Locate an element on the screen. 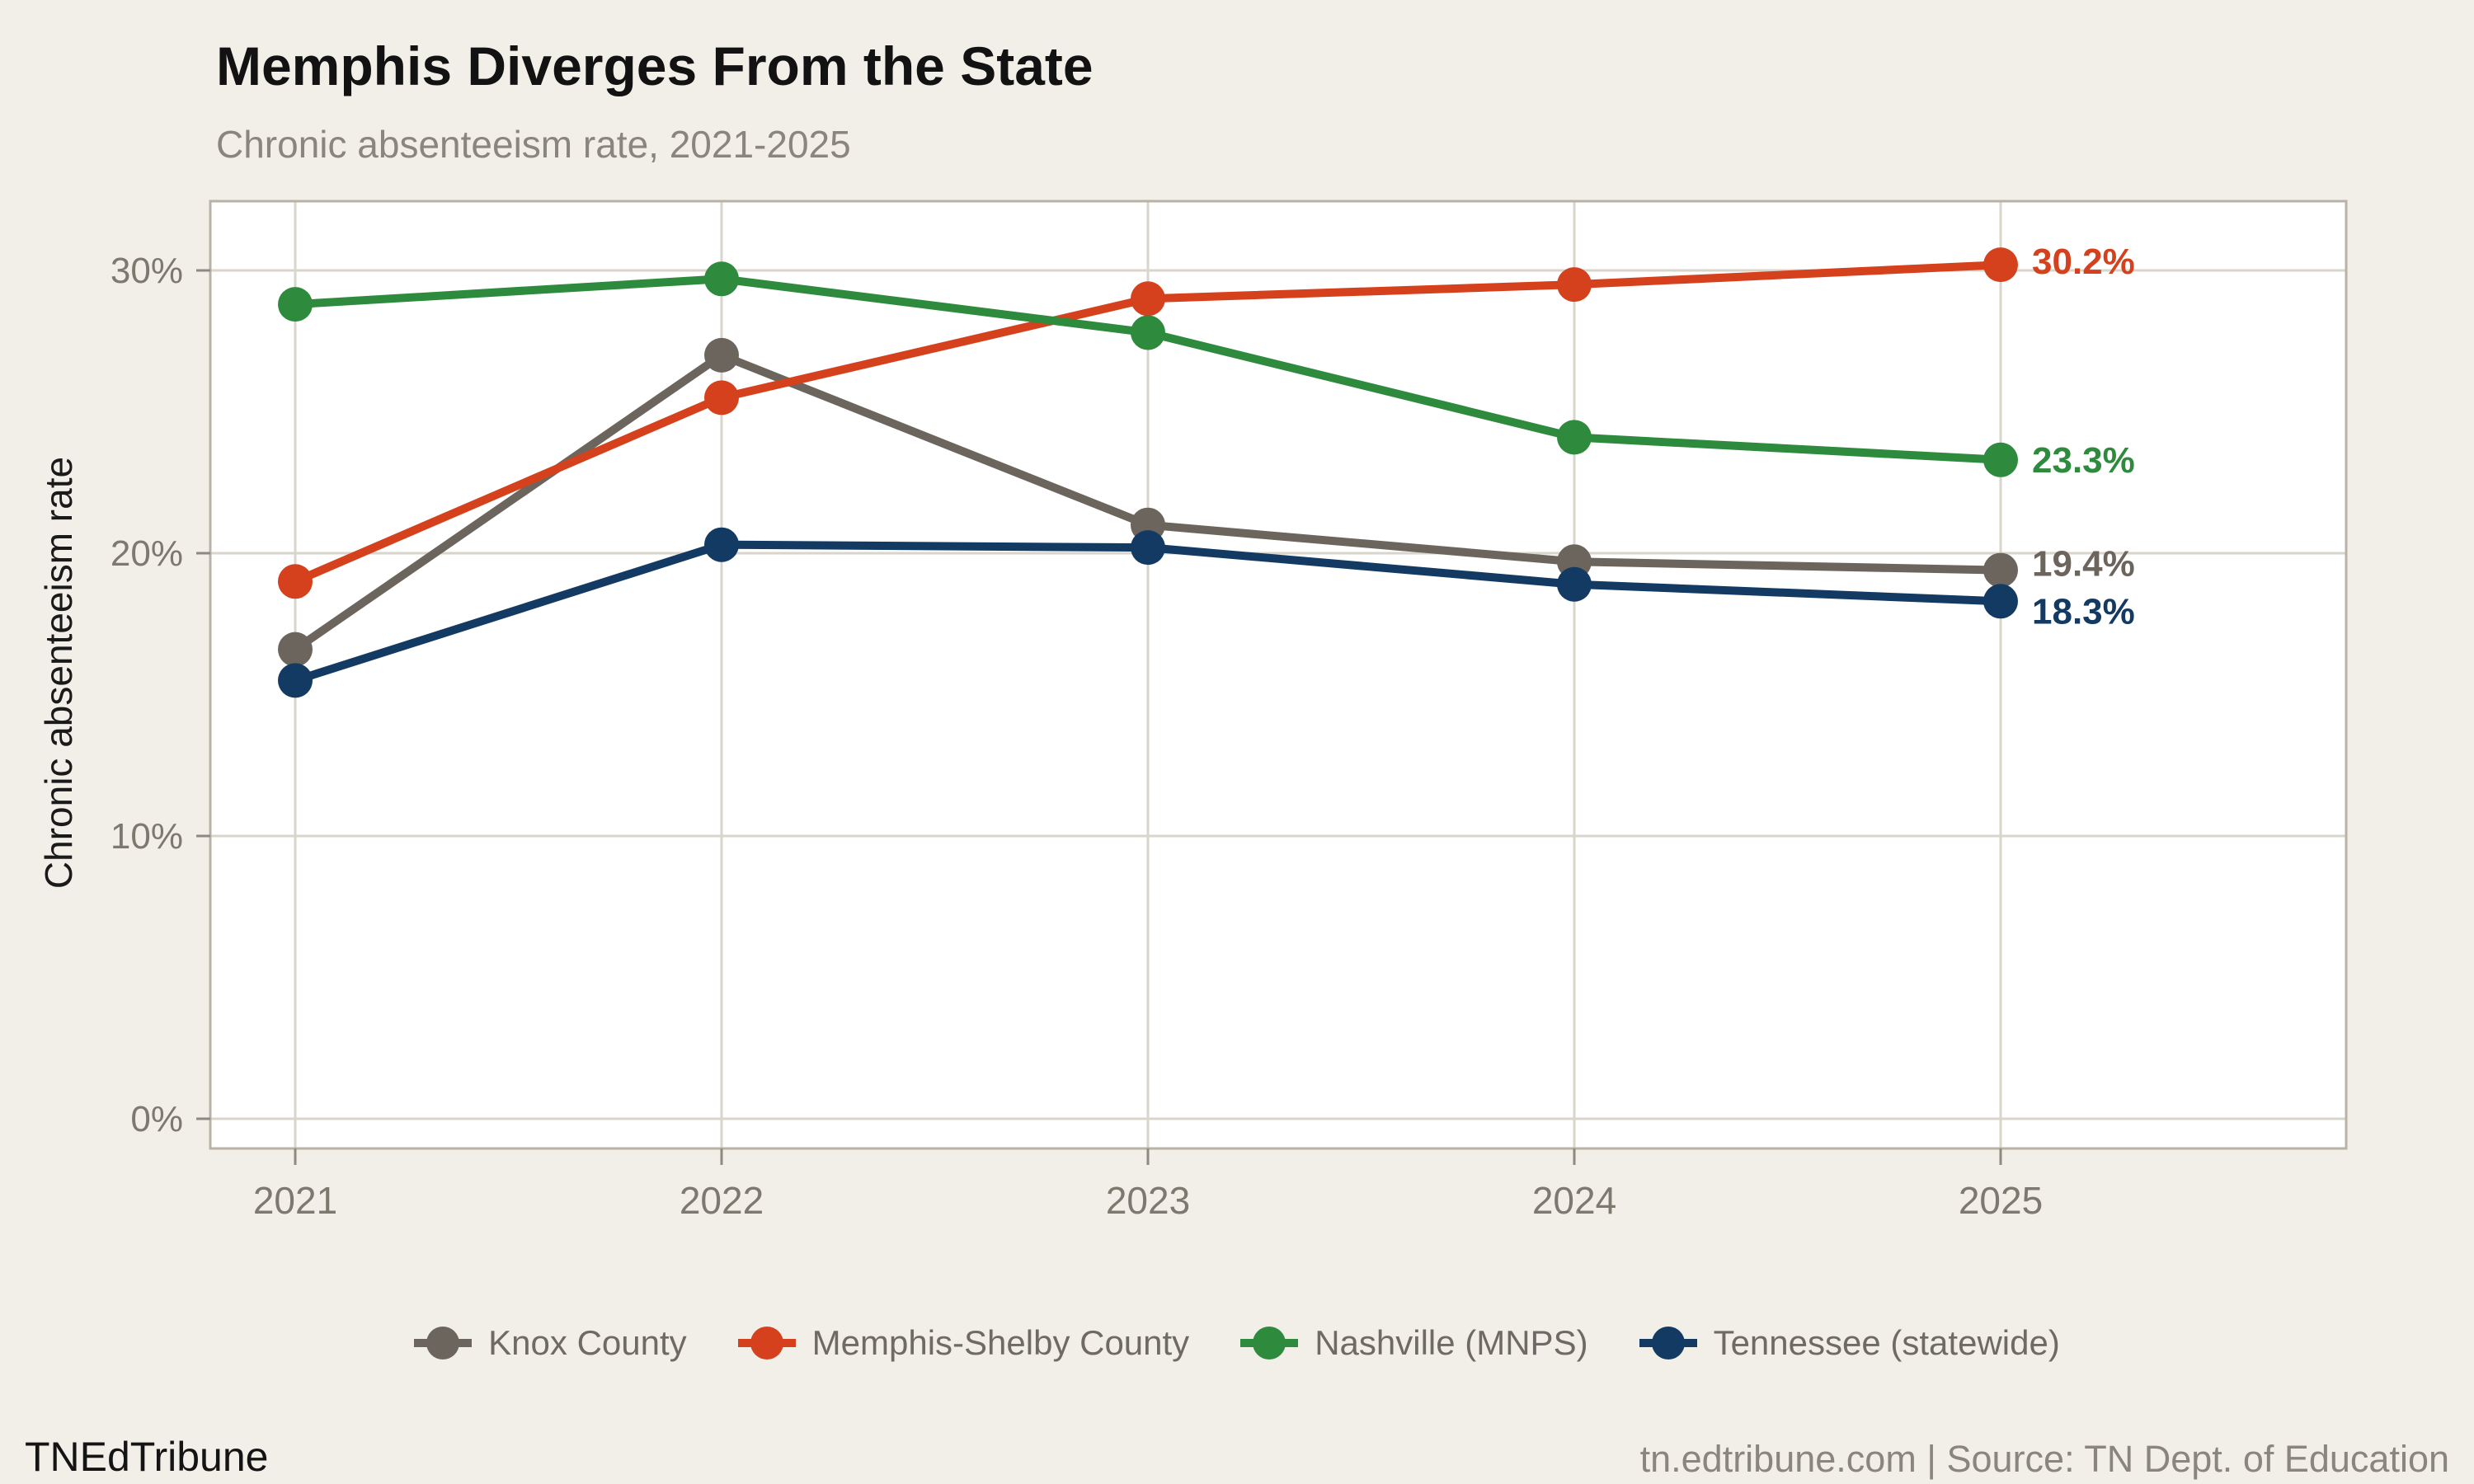 The image size is (2474, 1484). y-tick-label: 20% is located at coordinates (147, 553).